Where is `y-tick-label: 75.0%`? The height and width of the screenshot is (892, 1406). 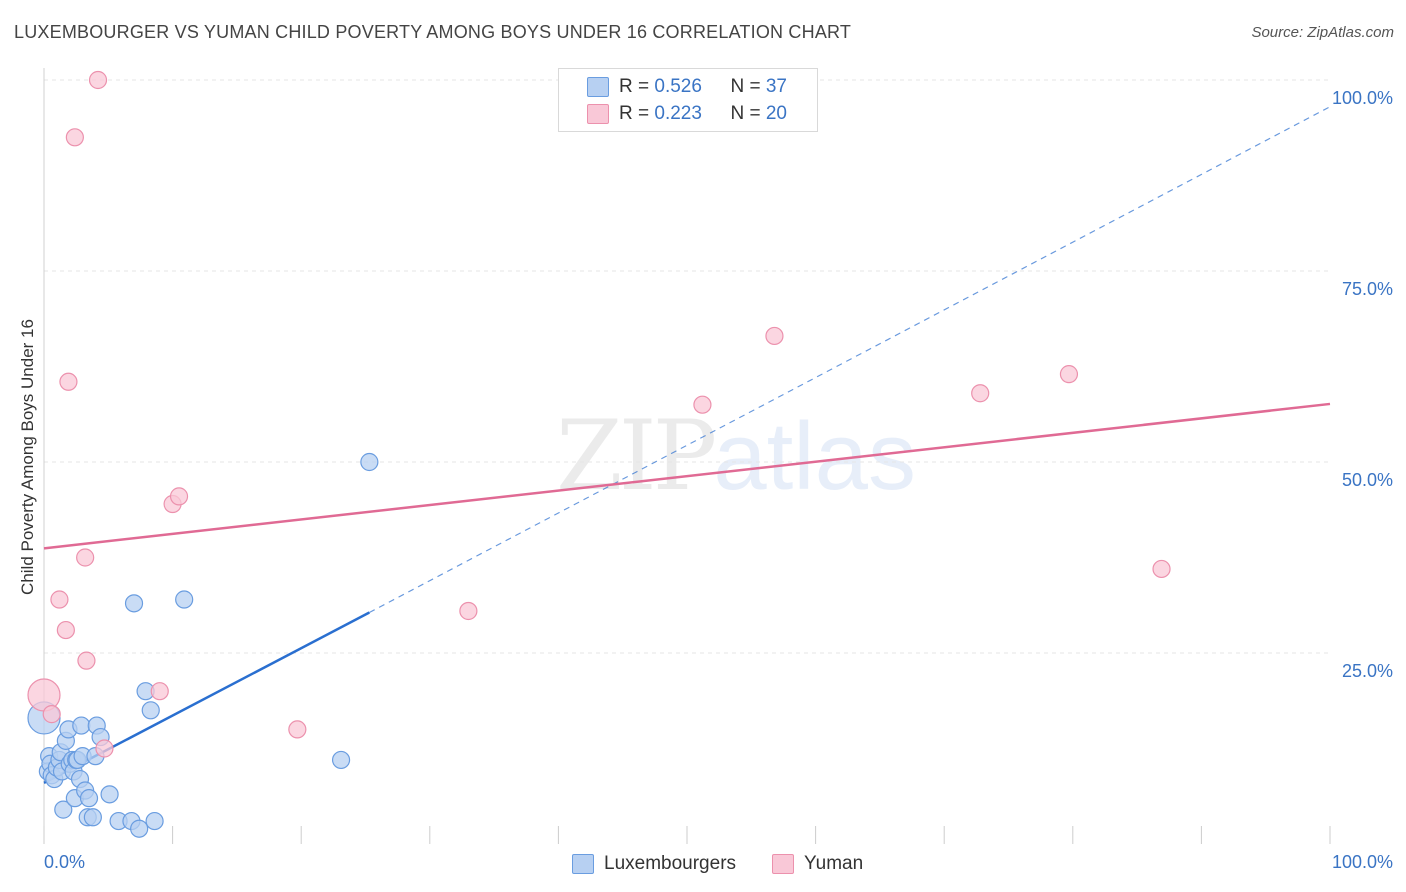 y-tick-label: 75.0% is located at coordinates (1367, 289).